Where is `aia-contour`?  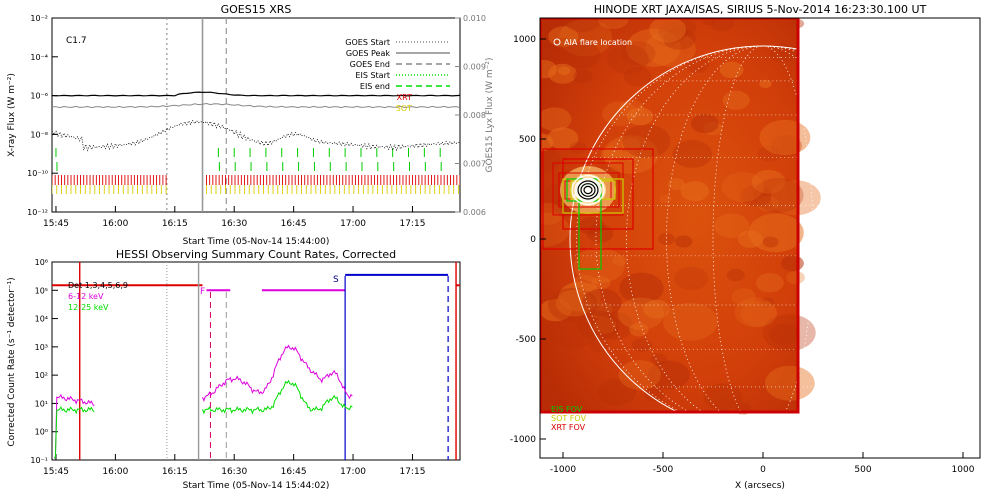
aia-contour is located at coordinates (588, 190).